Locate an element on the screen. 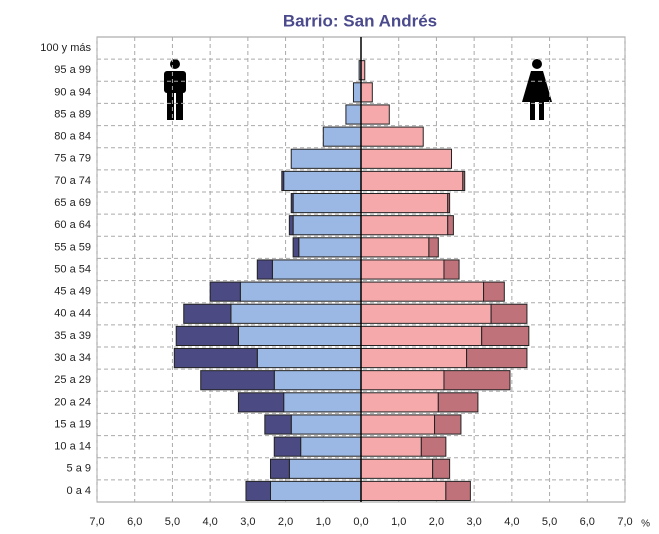 This screenshot has width=659, height=534. y-tick-label: 60 a 64 is located at coordinates (72, 225).